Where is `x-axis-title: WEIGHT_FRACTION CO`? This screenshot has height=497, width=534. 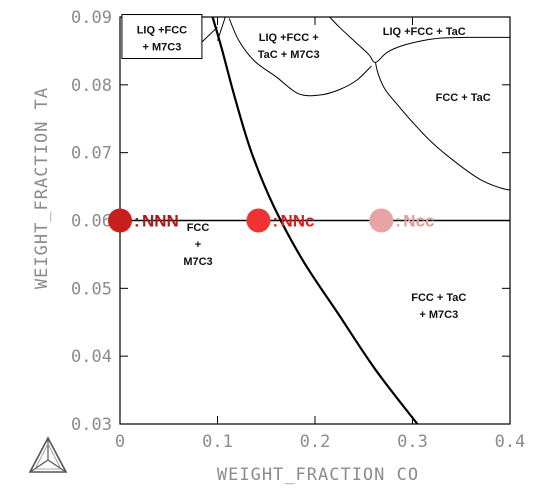 x-axis-title: WEIGHT_FRACTION CO is located at coordinates (318, 475).